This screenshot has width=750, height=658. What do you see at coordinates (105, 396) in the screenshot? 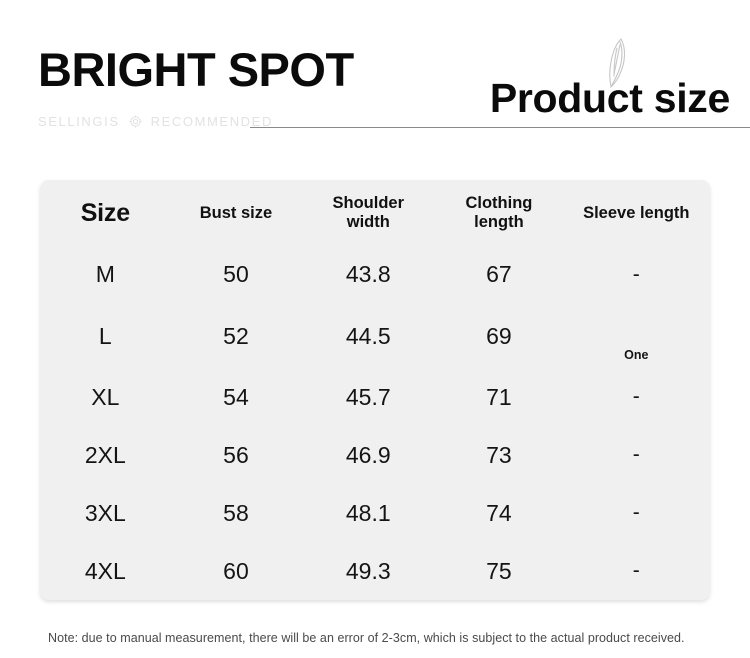
I see `cell-size: XL` at bounding box center [105, 396].